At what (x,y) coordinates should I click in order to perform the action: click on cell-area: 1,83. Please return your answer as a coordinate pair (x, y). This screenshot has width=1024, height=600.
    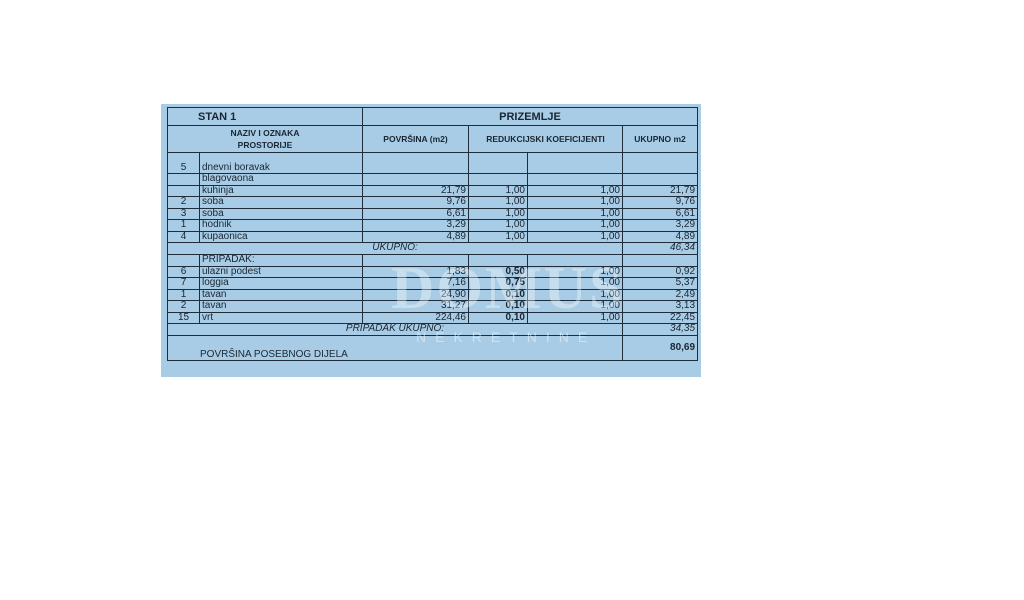
    Looking at the image, I should click on (415, 271).